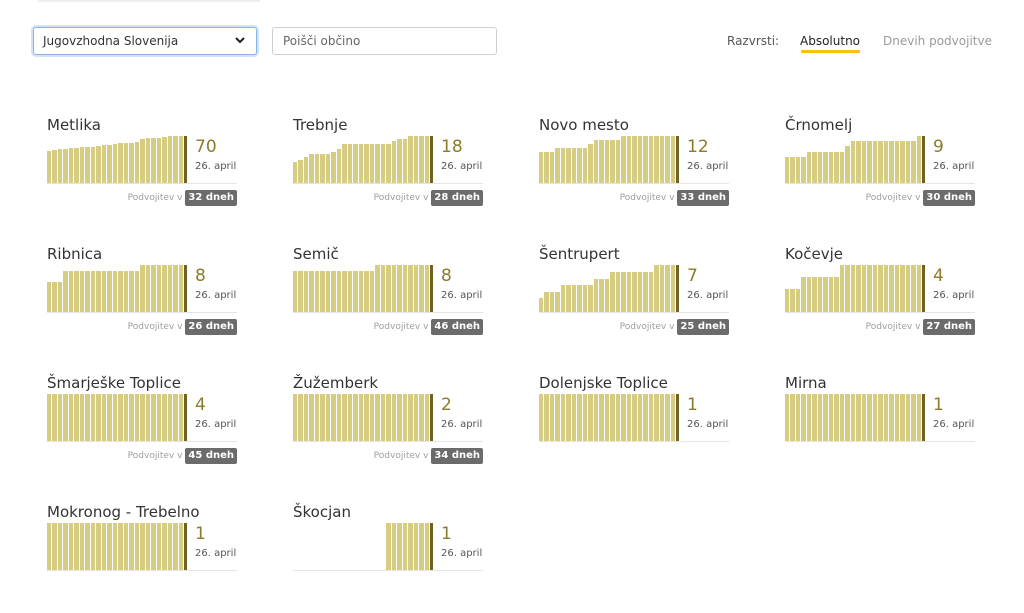 The width and height of the screenshot is (1024, 613). I want to click on municipality-card: Mokronog - Trebelno 1 26. april, so click(142, 558).